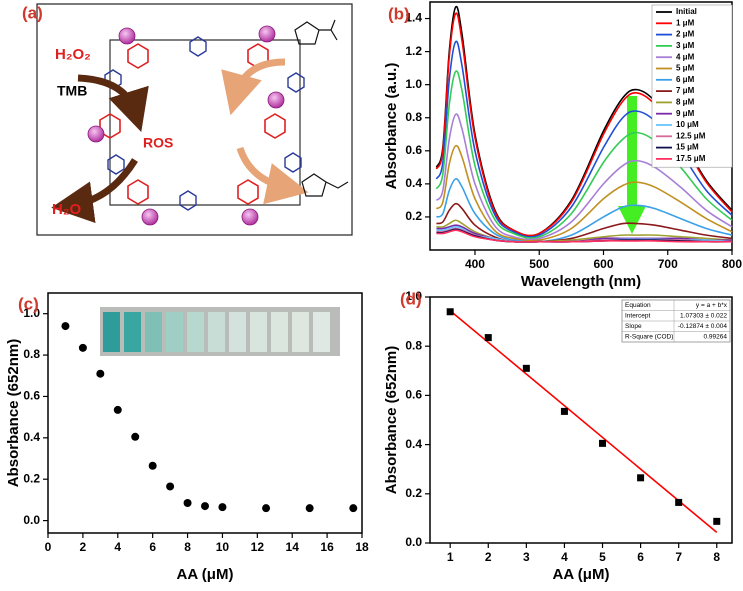 Image resolution: width=743 pixels, height=591 pixels. Describe the element at coordinates (539, 264) in the screenshot. I see `x-tick-label: 500` at that location.